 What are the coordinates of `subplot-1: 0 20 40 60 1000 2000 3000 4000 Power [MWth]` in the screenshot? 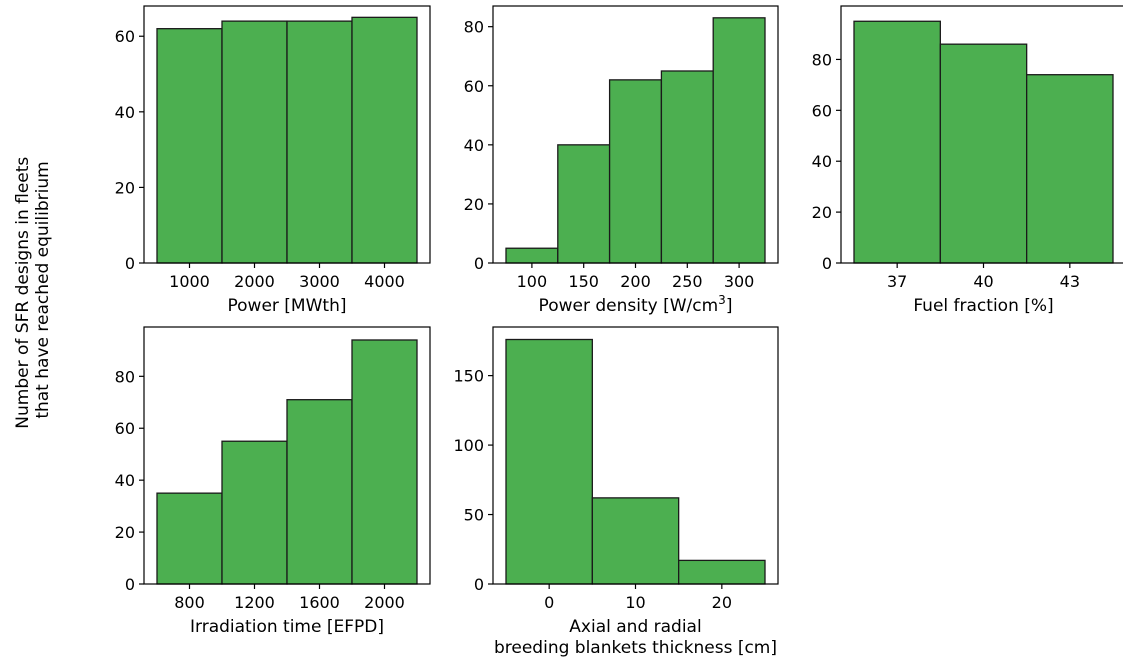 It's located at (273, 160).